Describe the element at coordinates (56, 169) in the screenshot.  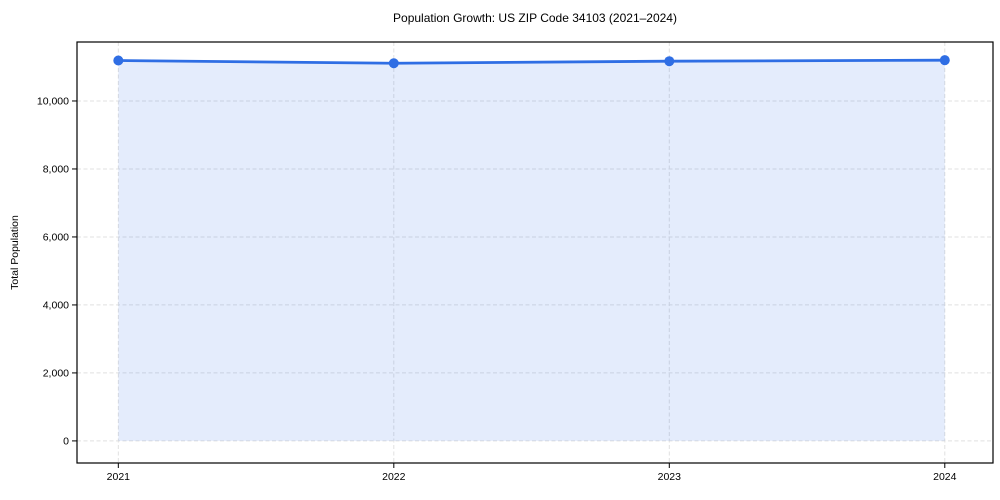
I see `y-tick-label: 8,000` at that location.